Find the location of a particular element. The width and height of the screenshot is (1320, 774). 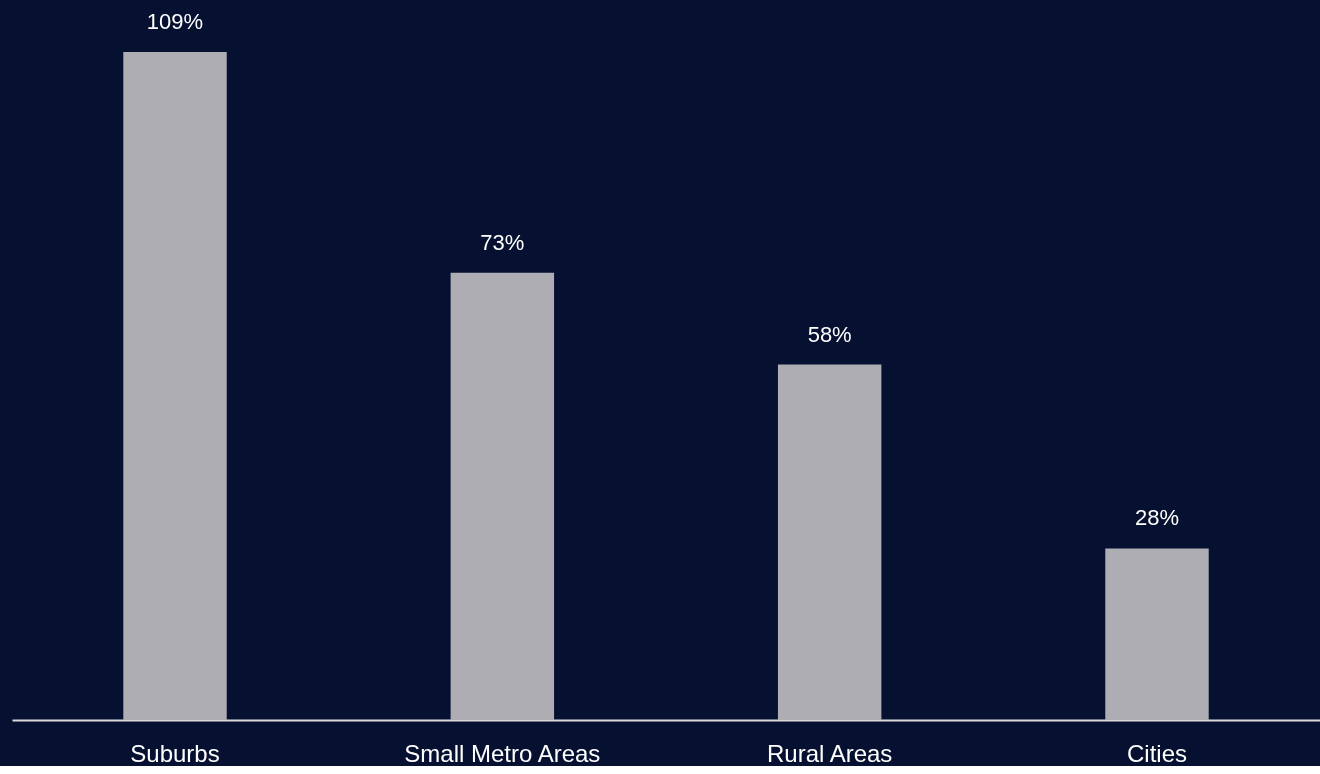

x-tick-label: Small Metro Areas is located at coordinates (502, 753).